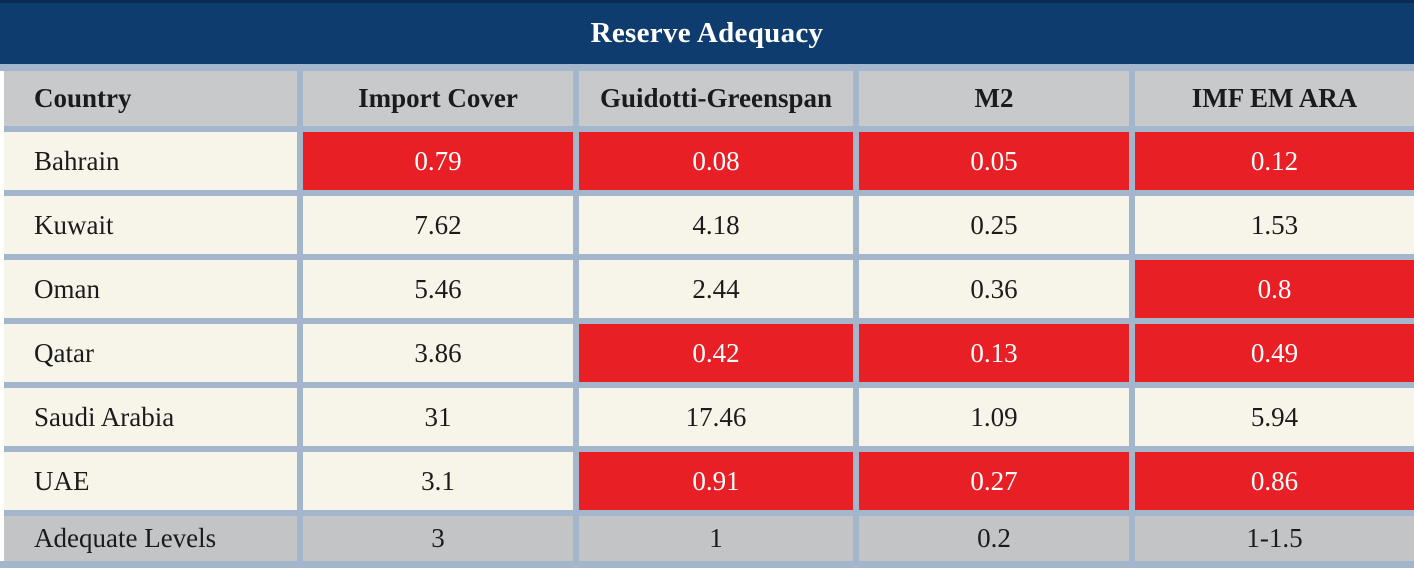 This screenshot has width=1414, height=569. What do you see at coordinates (438, 161) in the screenshot?
I see `cell-value: 0.79` at bounding box center [438, 161].